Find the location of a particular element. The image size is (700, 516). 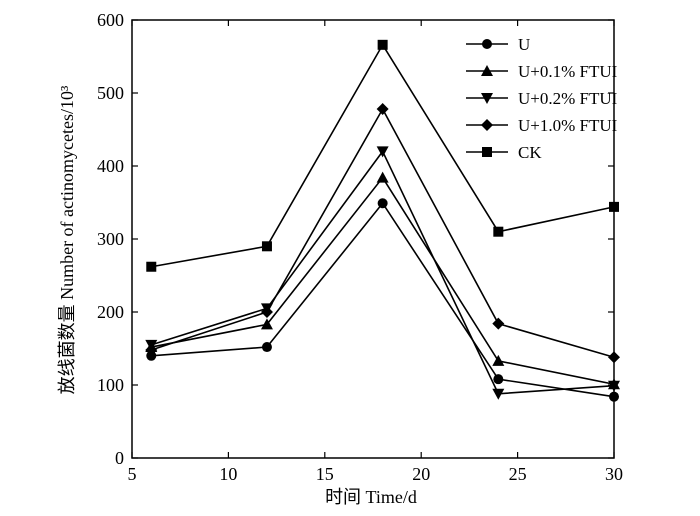

legend: U U+0.1% FTUI U+0.2% FTUI U+1.0% FTUI CK is located at coordinates (542, 98).